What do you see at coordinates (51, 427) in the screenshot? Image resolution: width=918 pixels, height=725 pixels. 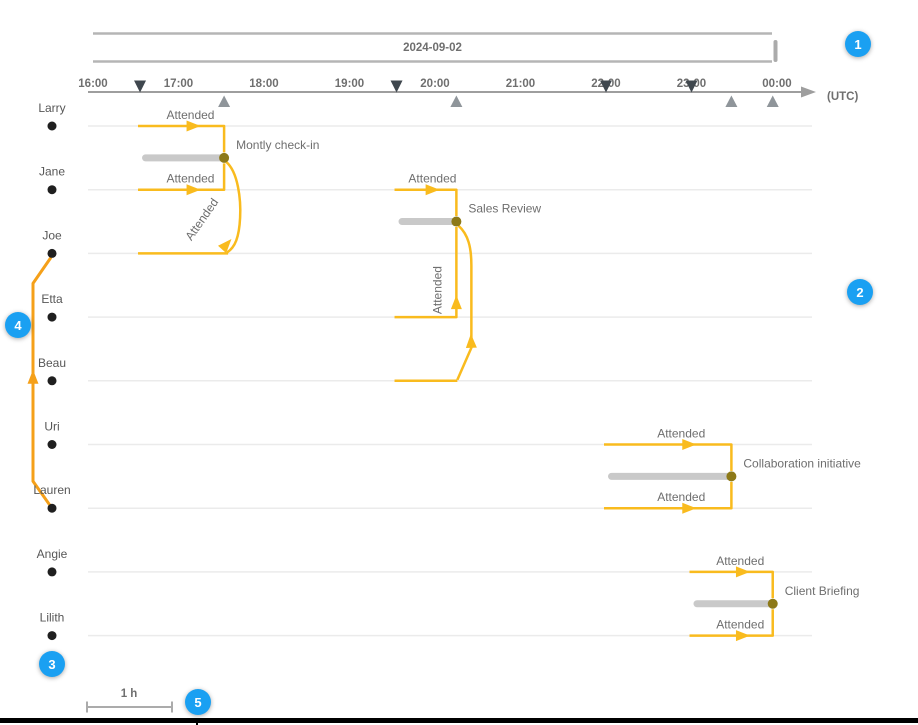 I see `entity-label: Uri` at bounding box center [51, 427].